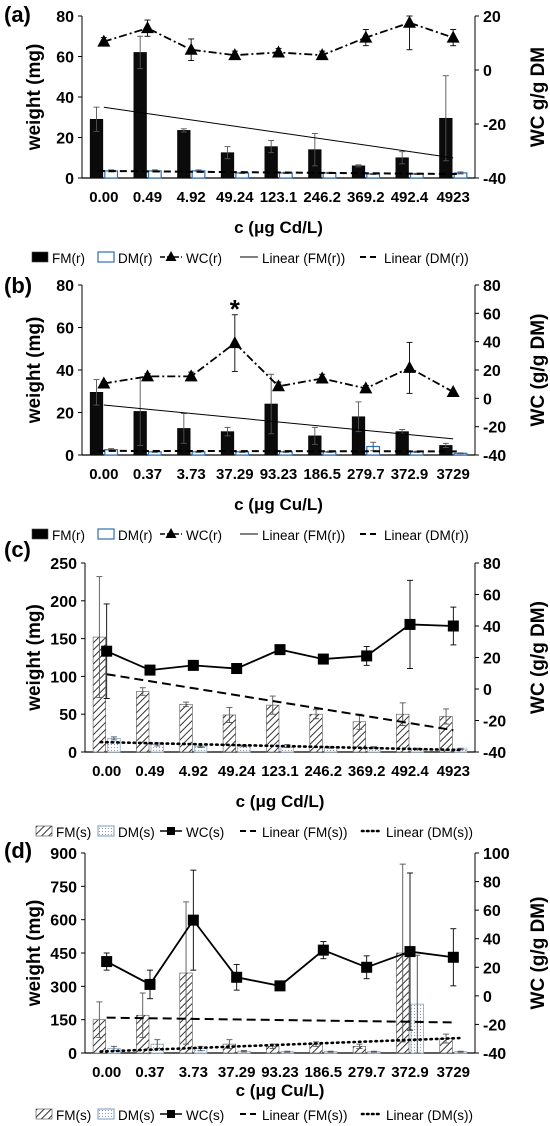 The image size is (550, 1126). I want to click on x-axis-title: c (μg Cu/L), so click(278, 504).